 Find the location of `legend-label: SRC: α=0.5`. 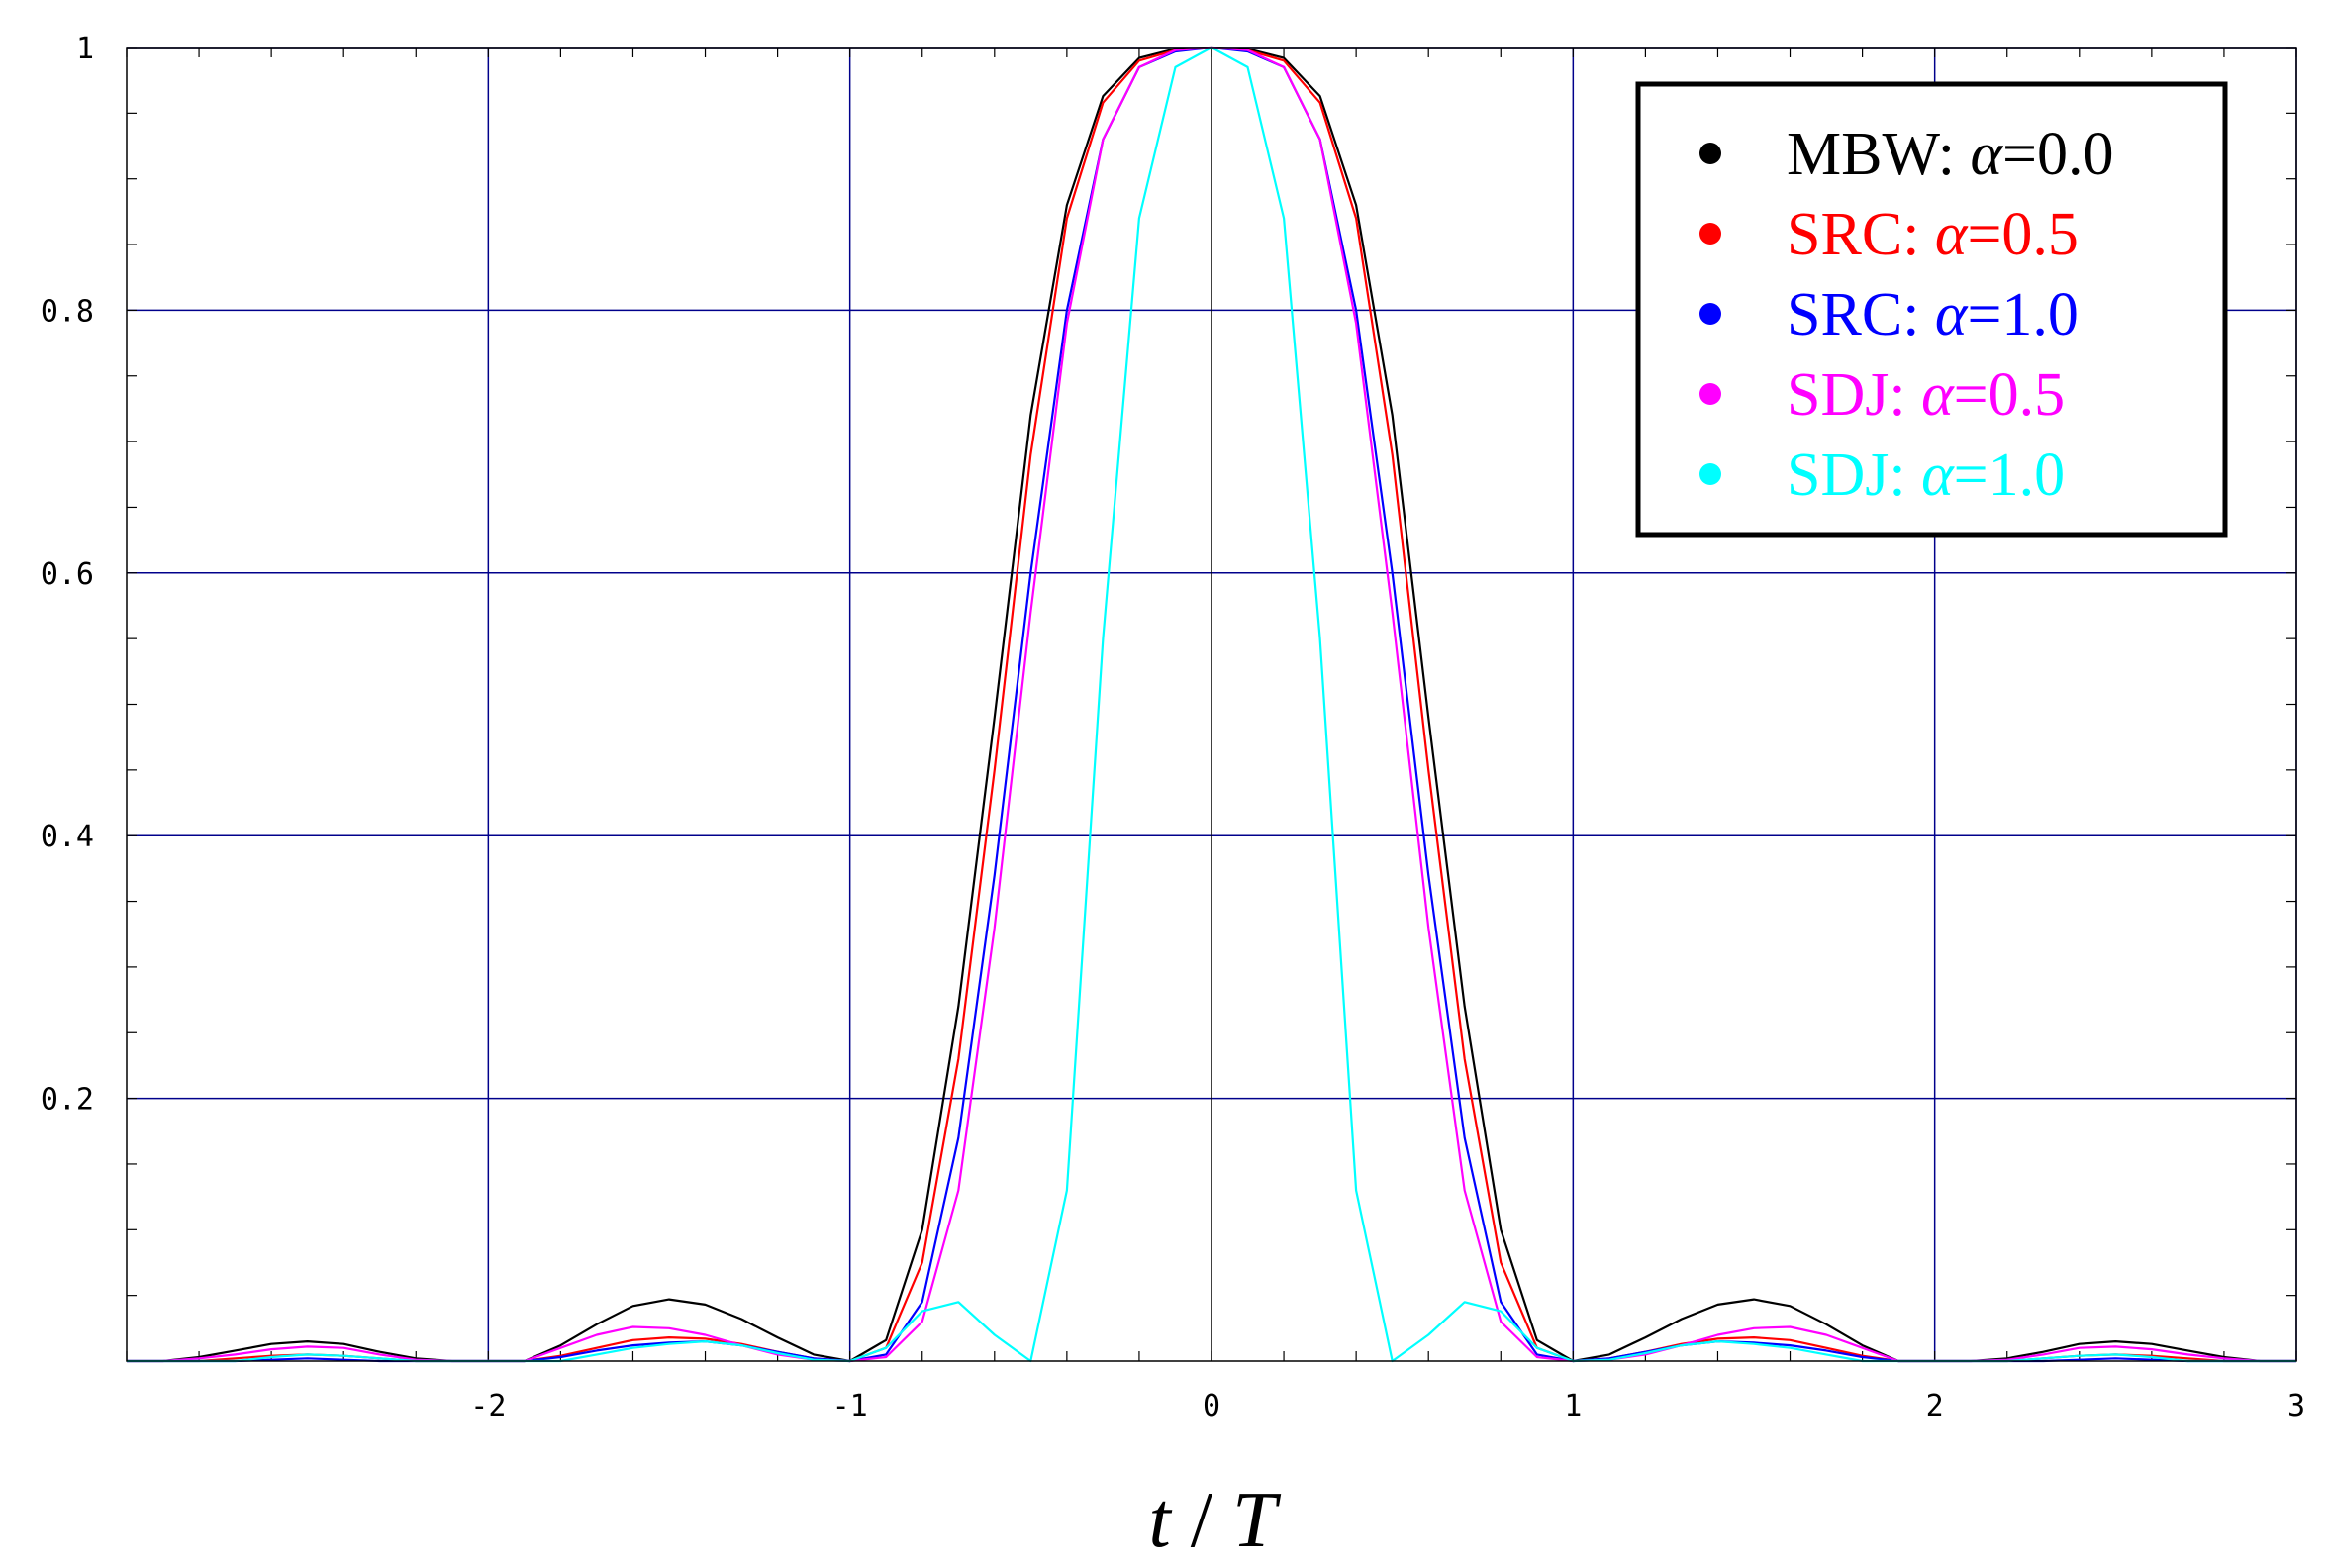

legend-label: SRC: α=0.5 is located at coordinates (1933, 234).